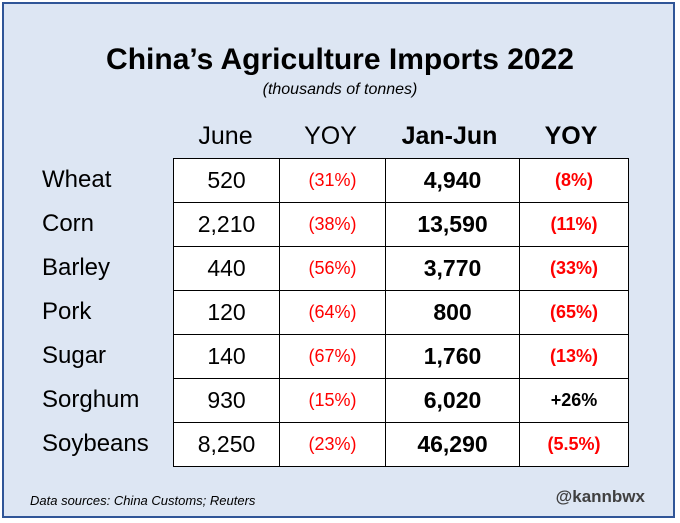 Image resolution: width=680 pixels, height=523 pixels. I want to click on jan-jun-value-cell: 1,760, so click(452, 356).